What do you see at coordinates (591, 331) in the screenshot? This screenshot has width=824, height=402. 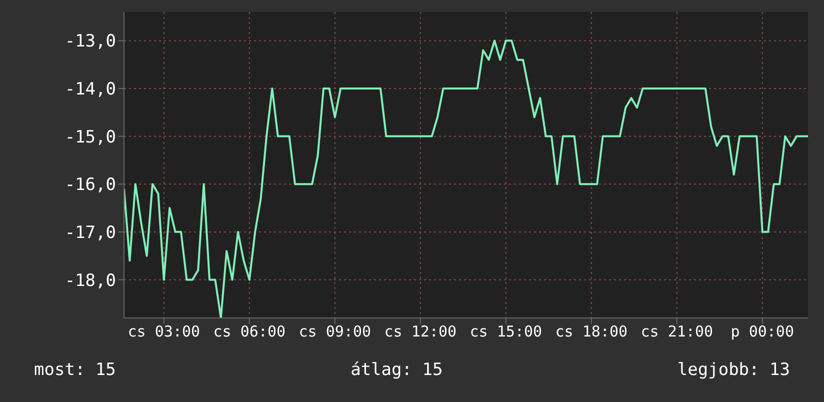 I see `x-tick-label: cs 18:00` at bounding box center [591, 331].